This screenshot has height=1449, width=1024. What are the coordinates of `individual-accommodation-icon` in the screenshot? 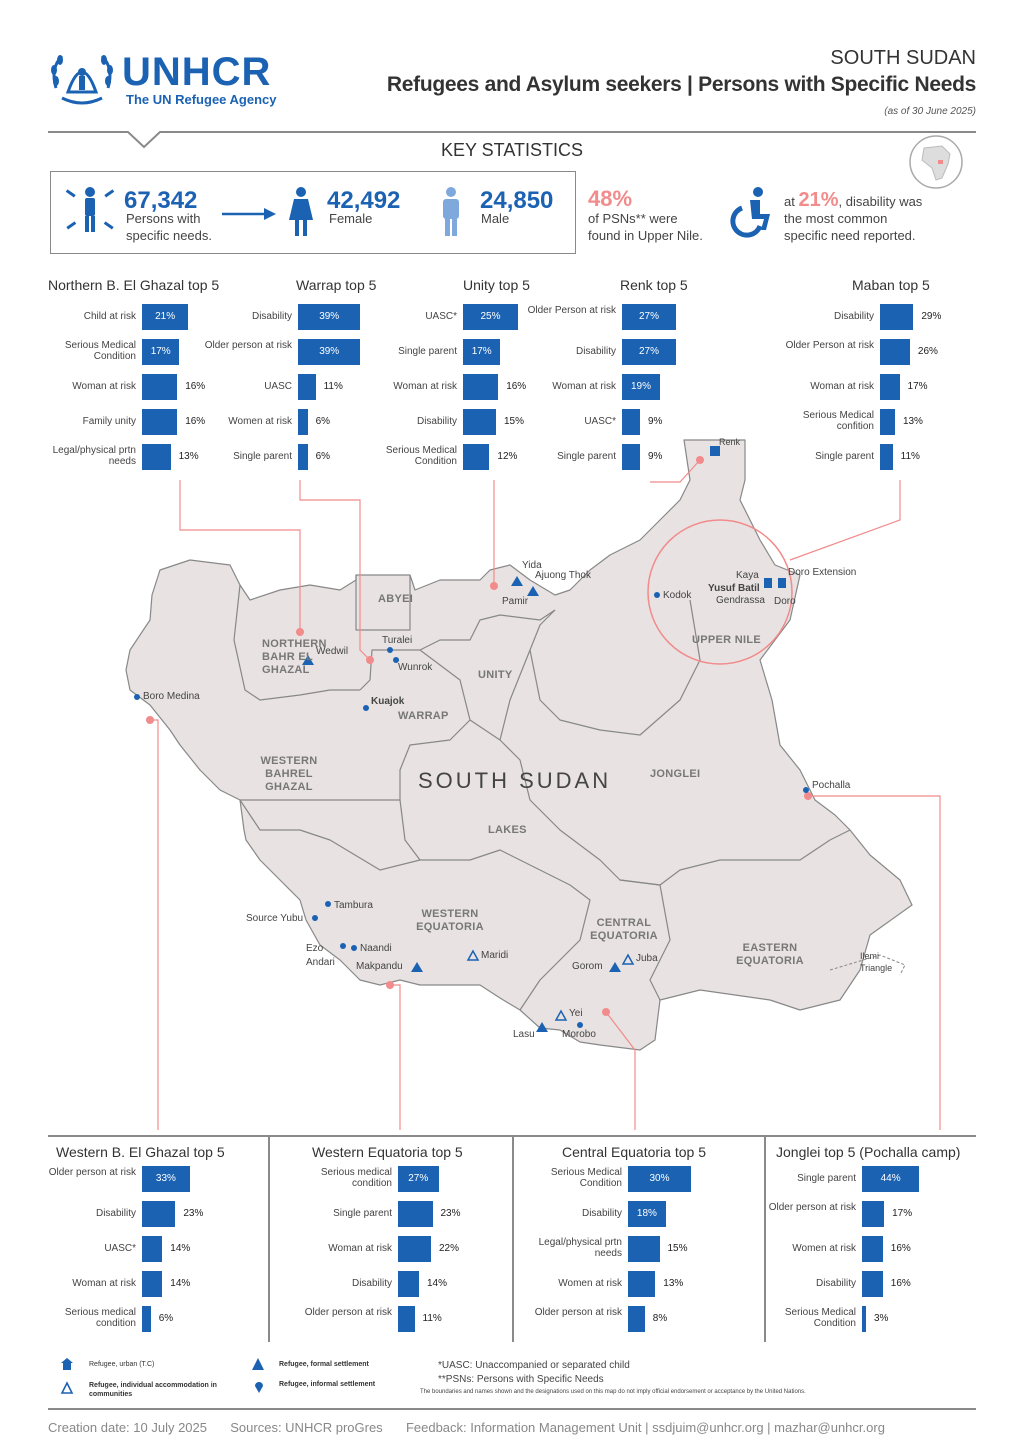 It's located at (67, 1388).